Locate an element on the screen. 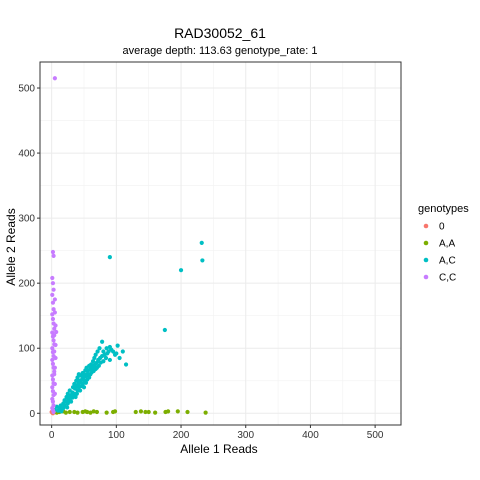 This screenshot has width=480, height=480. x-tick-label: 100 is located at coordinates (116, 435).